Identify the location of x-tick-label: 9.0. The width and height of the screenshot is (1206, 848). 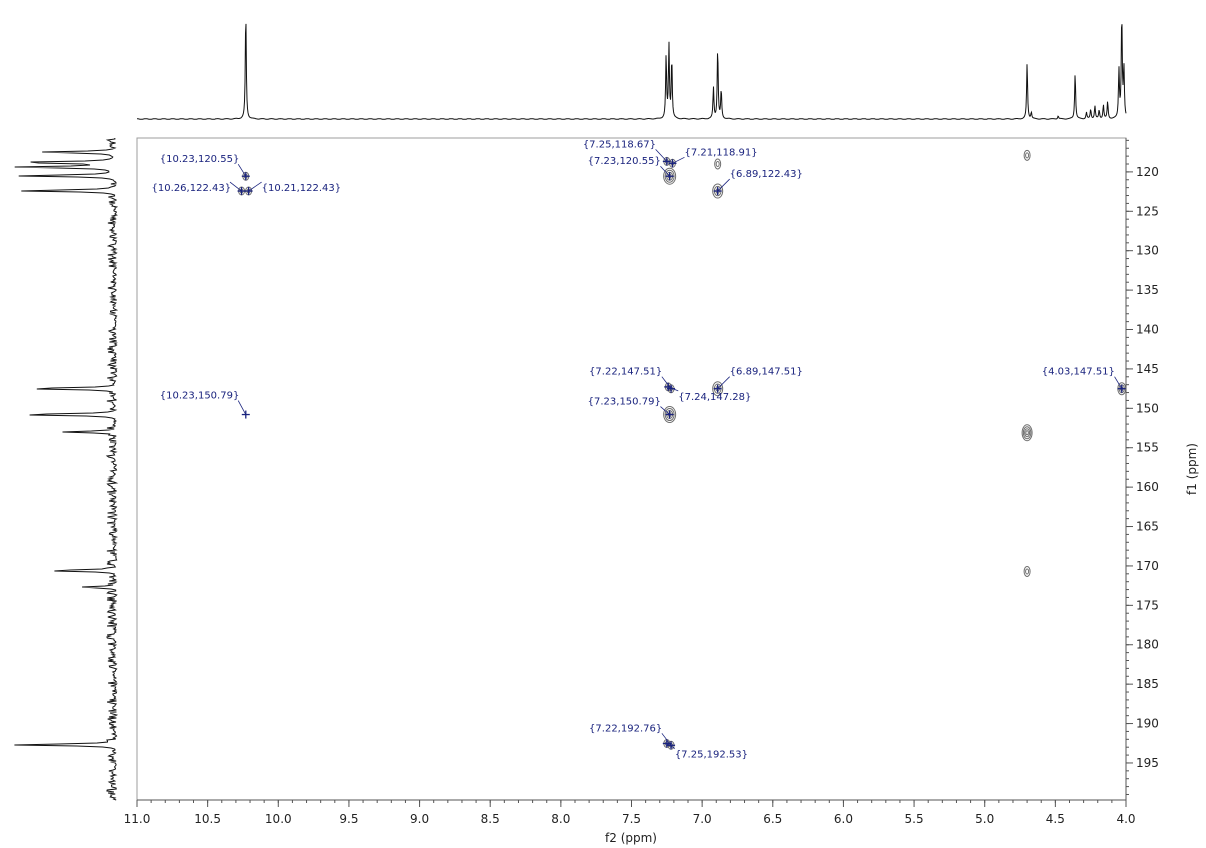
(419, 819).